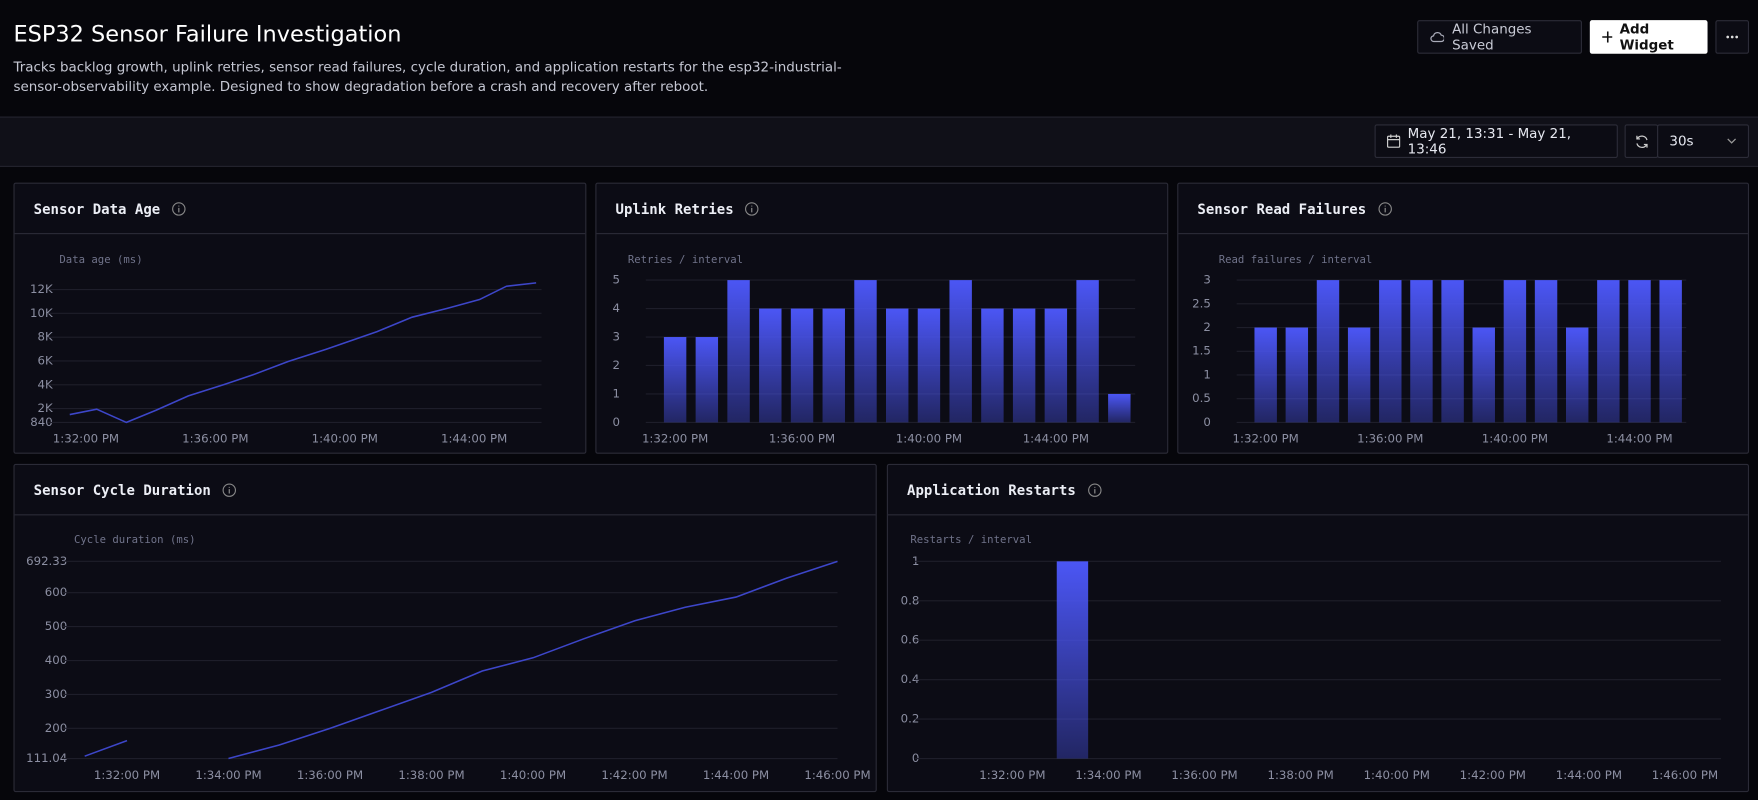 The image size is (1758, 800). I want to click on y-tick-label: 2K, so click(45, 408).